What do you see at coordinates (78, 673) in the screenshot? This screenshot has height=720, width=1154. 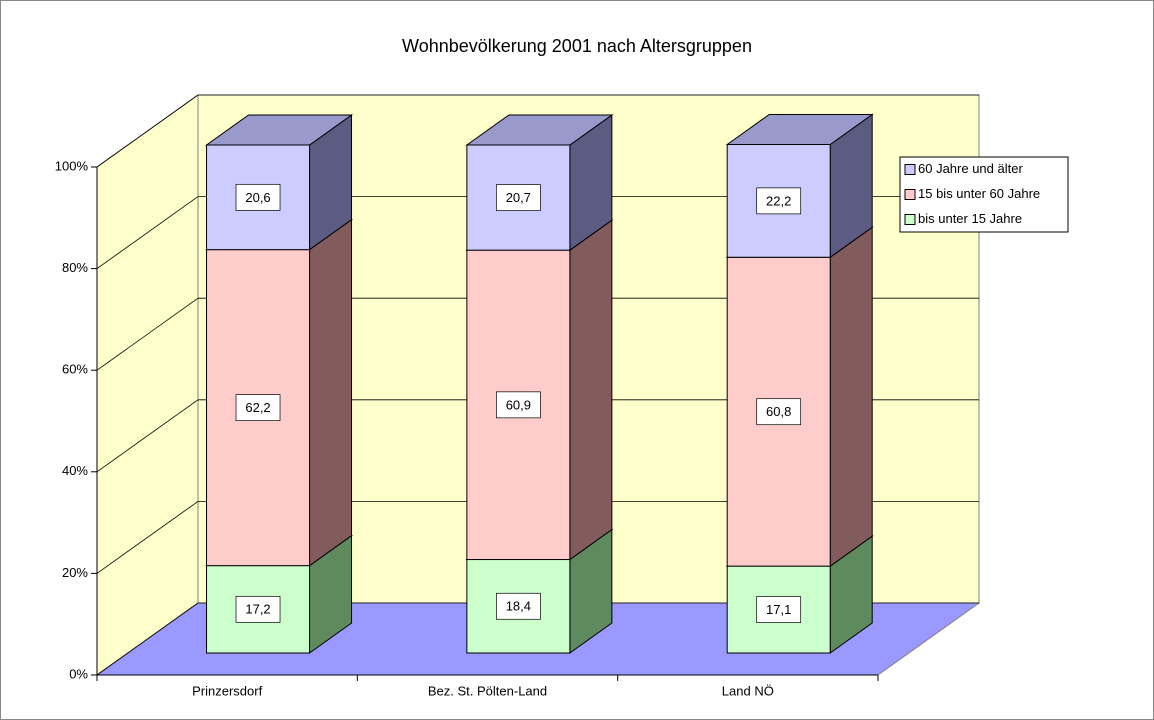 I see `y-tick-label: 0%` at bounding box center [78, 673].